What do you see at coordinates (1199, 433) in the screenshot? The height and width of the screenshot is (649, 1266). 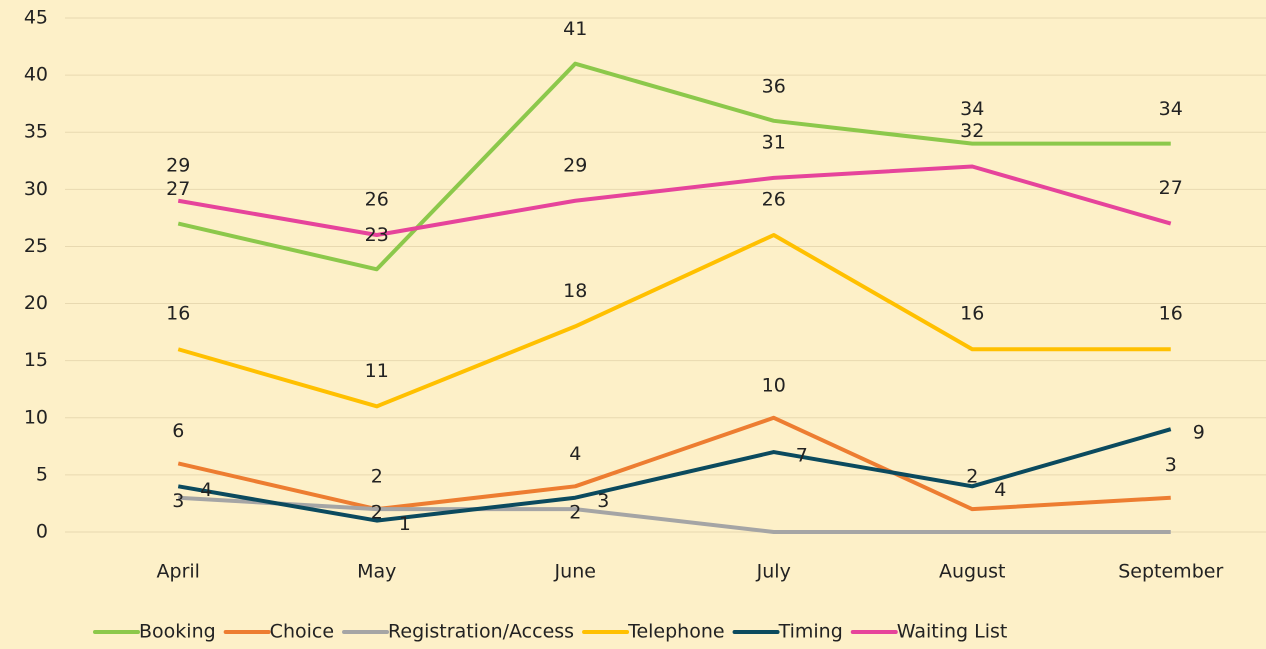 I see `data-label: 9` at bounding box center [1199, 433].